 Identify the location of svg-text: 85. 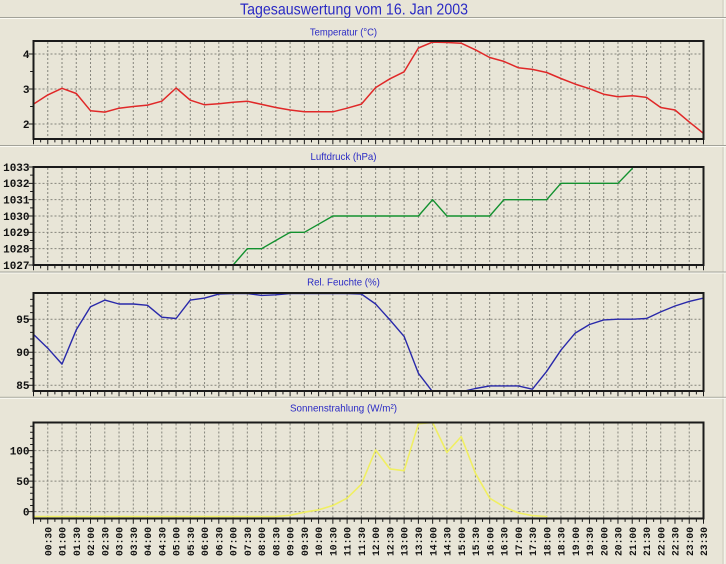
(23, 387).